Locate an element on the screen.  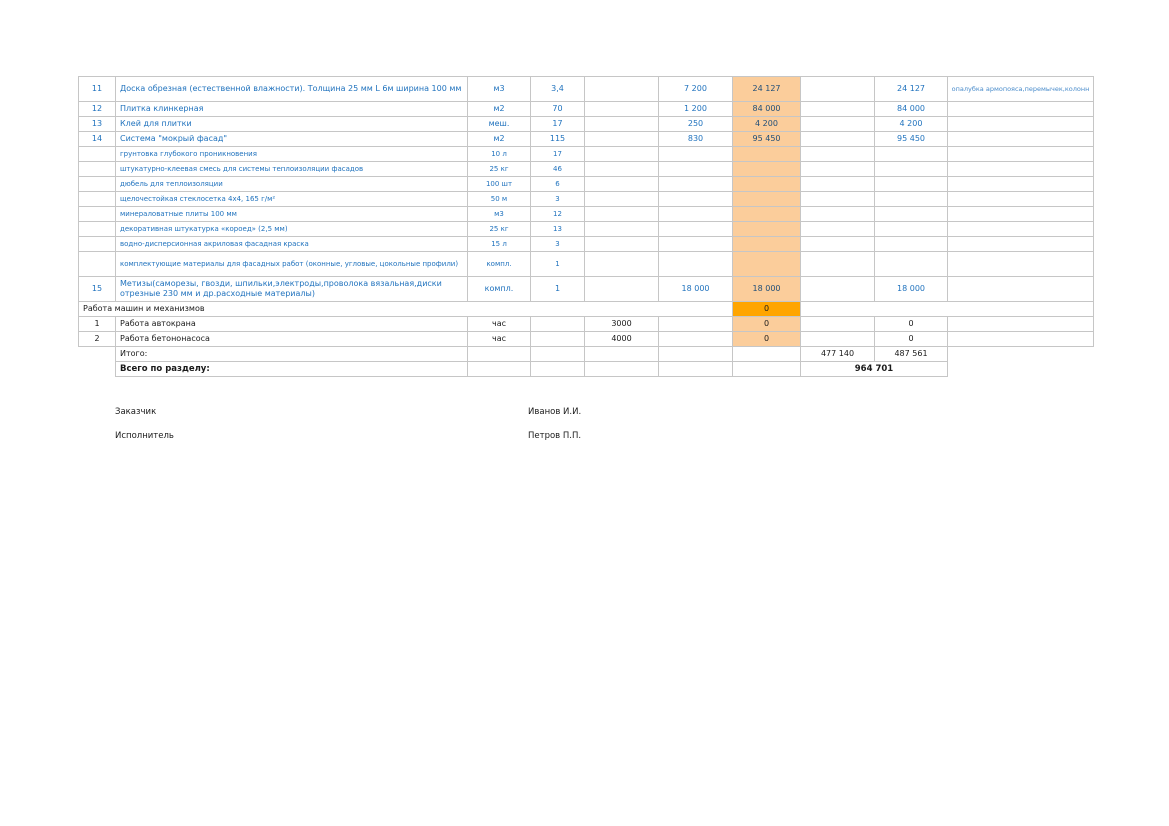
cell-unit: 25 кг is located at coordinates (499, 229).